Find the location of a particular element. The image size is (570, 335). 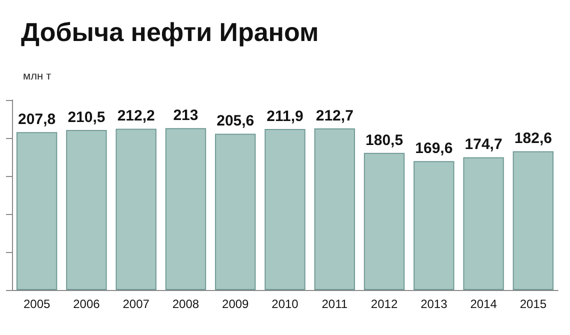

data-label: 205,6 is located at coordinates (235, 121).